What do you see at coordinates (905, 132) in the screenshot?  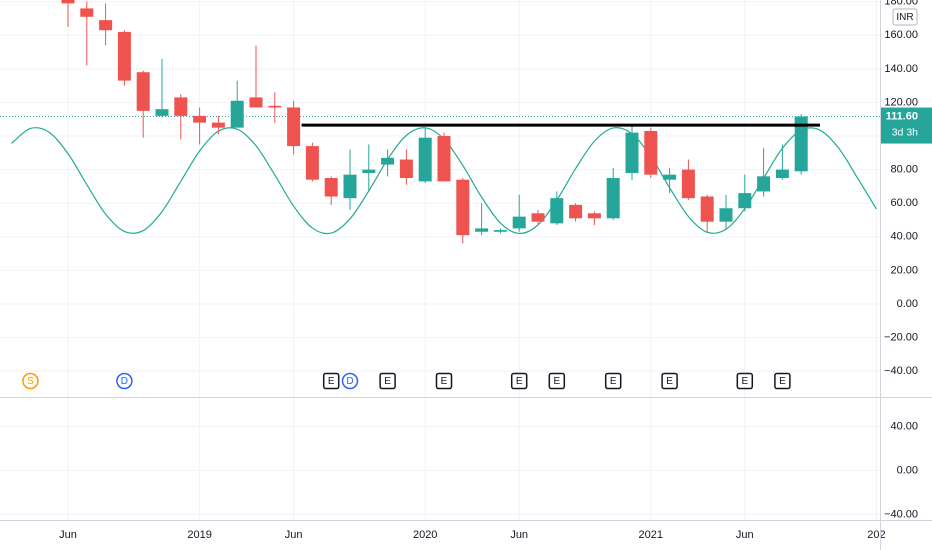 I see `countdown: 3d 3h` at bounding box center [905, 132].